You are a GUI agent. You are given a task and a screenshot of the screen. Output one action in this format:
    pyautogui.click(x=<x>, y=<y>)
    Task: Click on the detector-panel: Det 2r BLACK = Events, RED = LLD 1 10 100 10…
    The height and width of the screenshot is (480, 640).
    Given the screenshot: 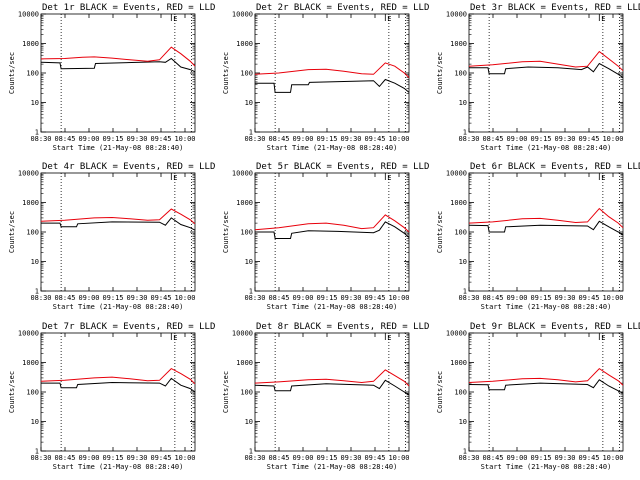 What is the action you would take?
    pyautogui.click(x=325, y=77)
    